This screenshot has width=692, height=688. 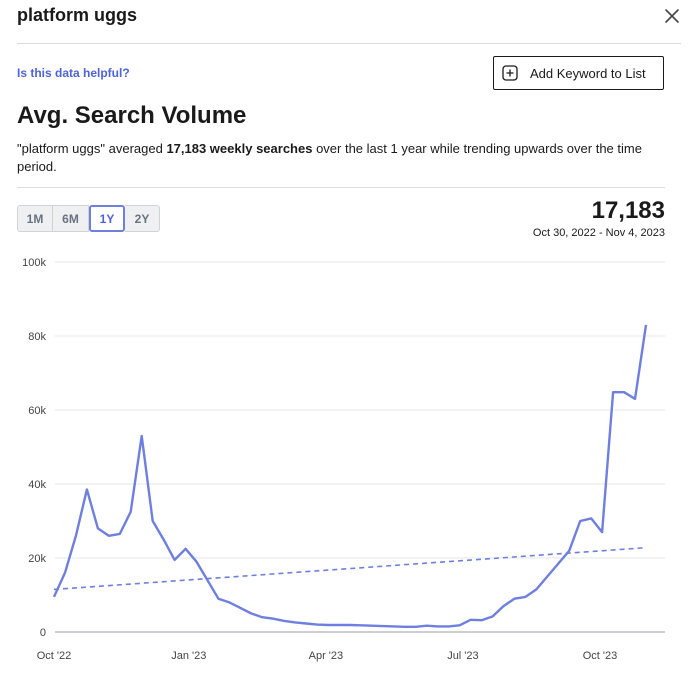 What do you see at coordinates (73, 73) in the screenshot?
I see `data-helpful-link: Is this data helpful?` at bounding box center [73, 73].